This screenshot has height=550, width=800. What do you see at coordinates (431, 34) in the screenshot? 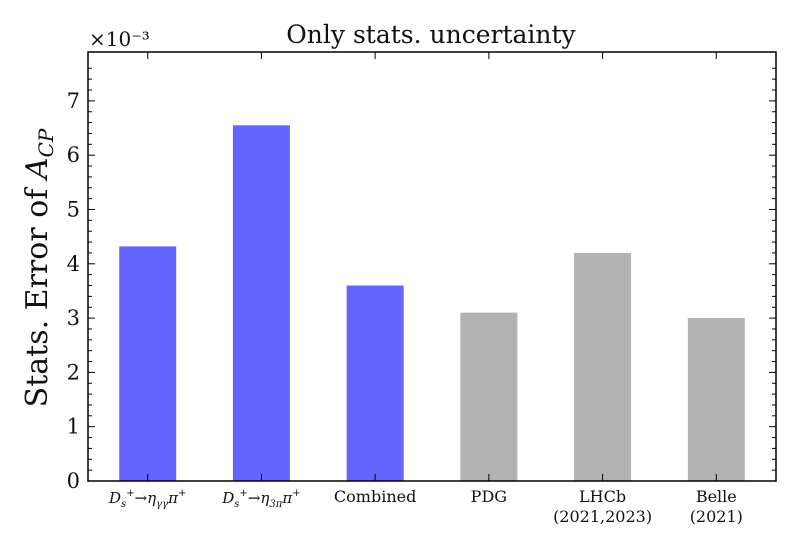
I see `chart-title: Only stats. uncertainty` at bounding box center [431, 34].